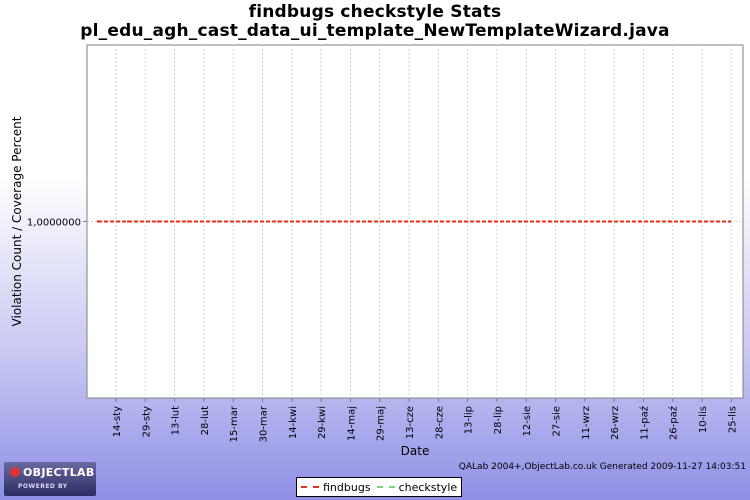  What do you see at coordinates (347, 487) in the screenshot?
I see `legend-label: findbugs` at bounding box center [347, 487].